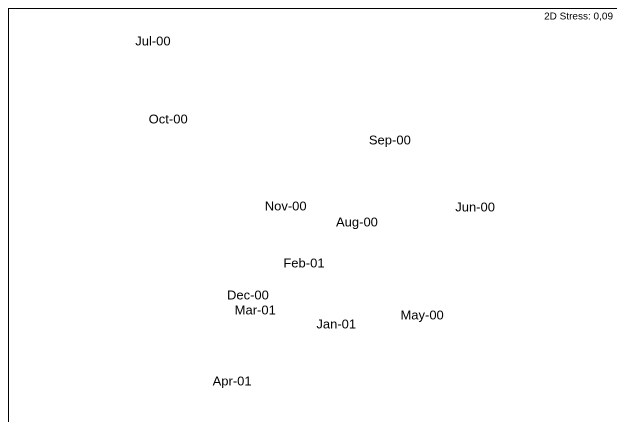 This screenshot has width=617, height=422. What do you see at coordinates (232, 380) in the screenshot?
I see `point-label: Apr-01` at bounding box center [232, 380].